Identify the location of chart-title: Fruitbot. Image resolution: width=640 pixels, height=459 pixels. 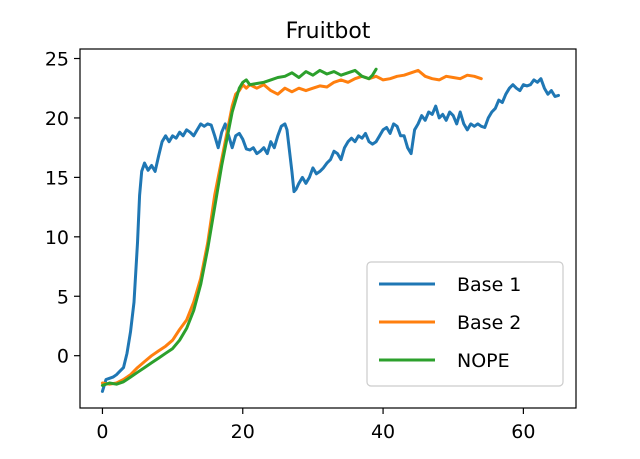
(328, 31).